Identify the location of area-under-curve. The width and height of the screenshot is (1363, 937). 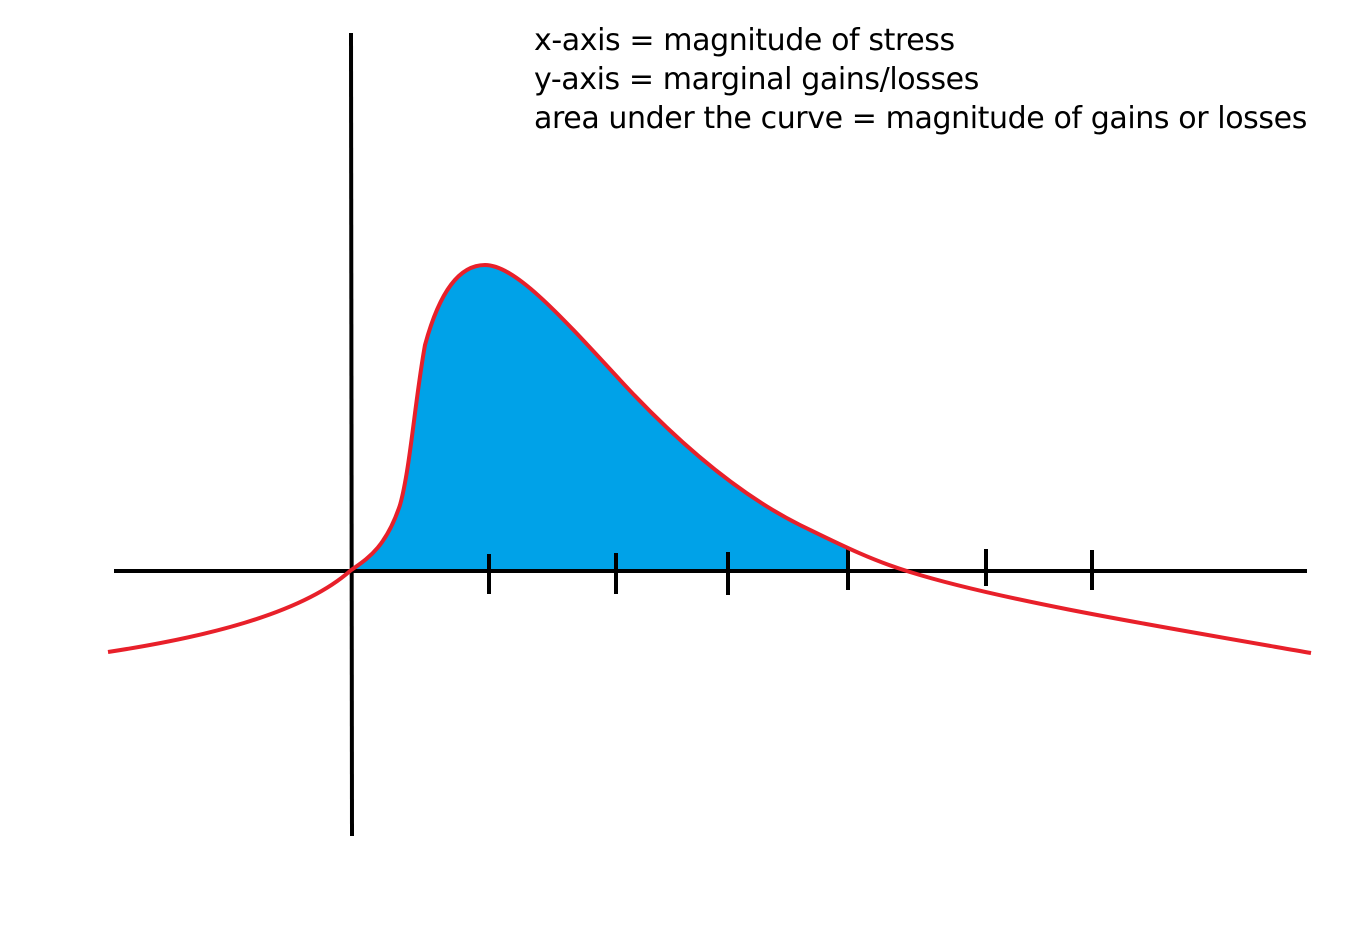
(599, 418).